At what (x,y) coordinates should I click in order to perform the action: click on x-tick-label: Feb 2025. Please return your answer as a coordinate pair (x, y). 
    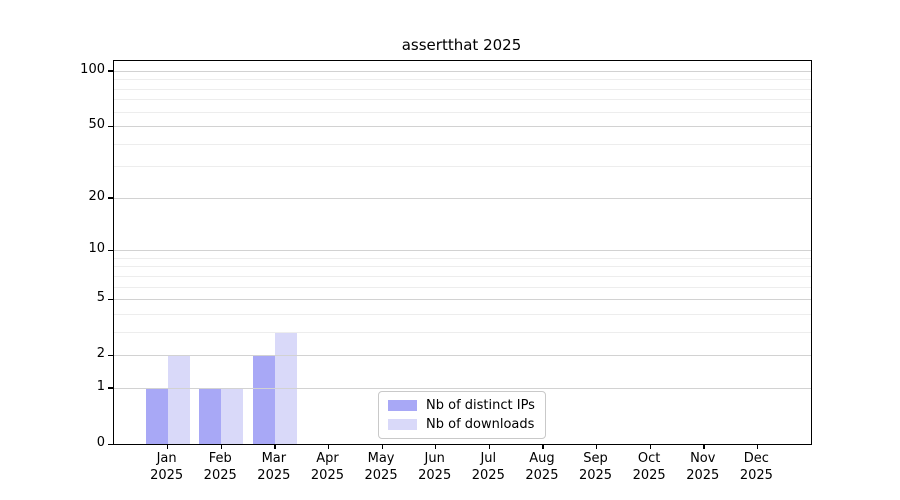
    Looking at the image, I should click on (220, 467).